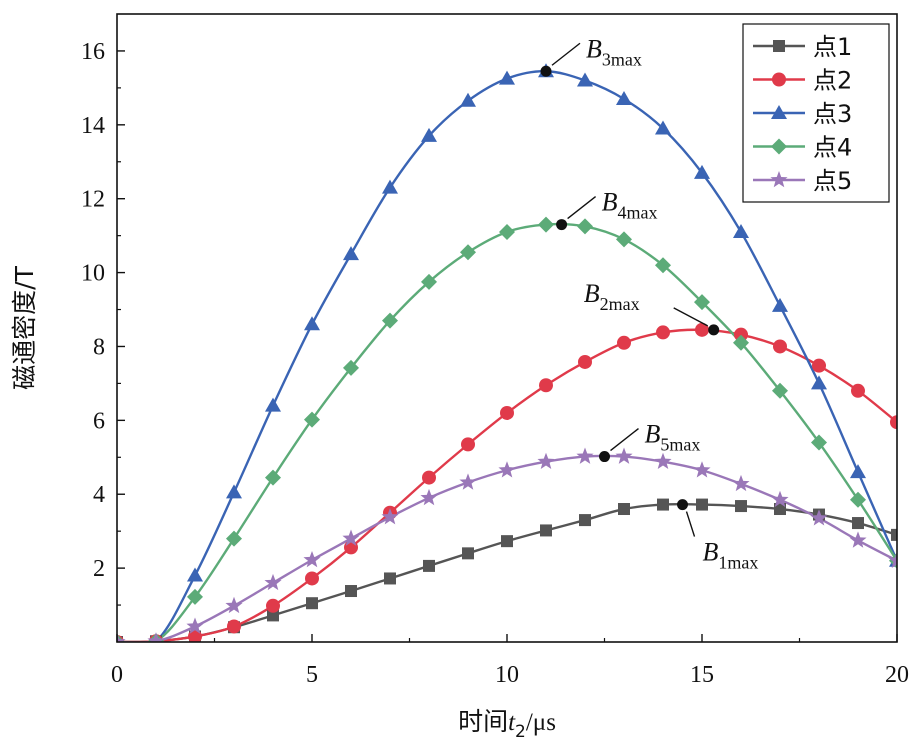  What do you see at coordinates (591, 55) in the screenshot?
I see `peak-annotation-3: B3max` at bounding box center [591, 55].